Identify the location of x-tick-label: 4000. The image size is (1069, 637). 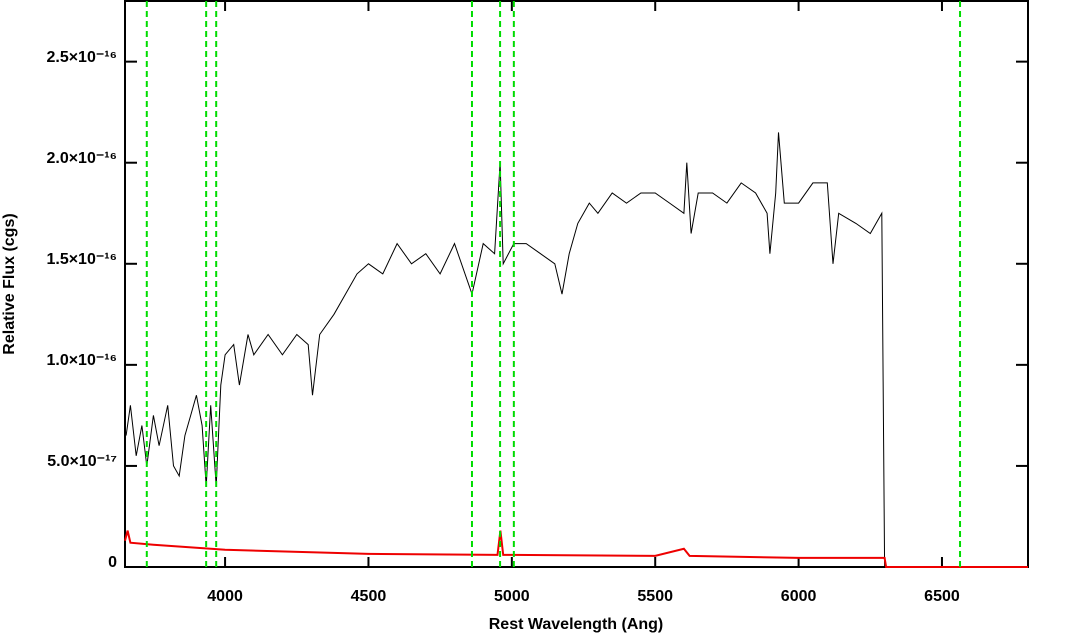
(225, 596).